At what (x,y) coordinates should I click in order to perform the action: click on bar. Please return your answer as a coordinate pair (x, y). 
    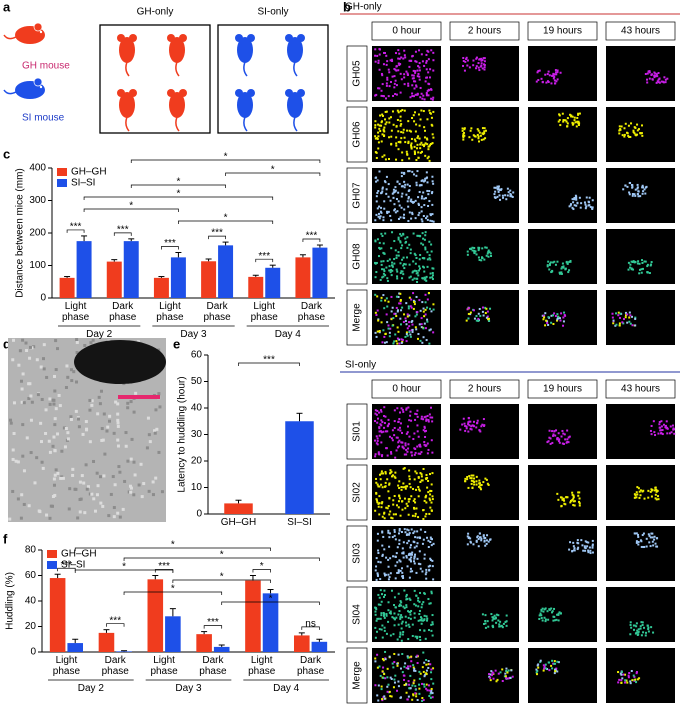
    Looking at the image, I should click on (303, 277).